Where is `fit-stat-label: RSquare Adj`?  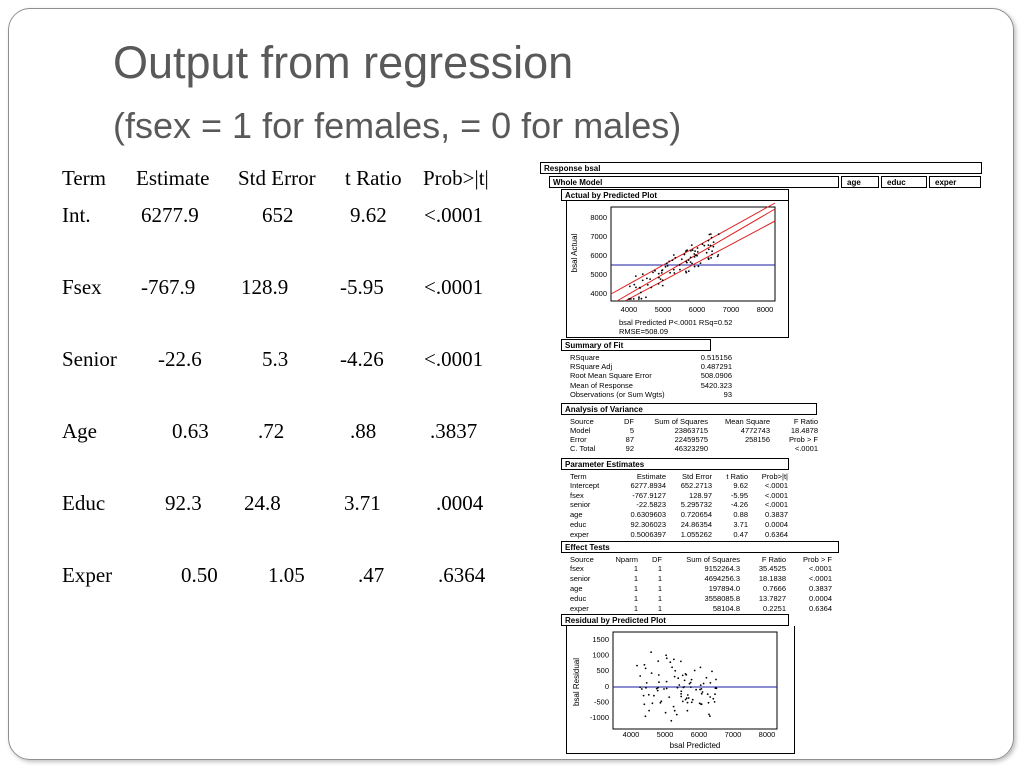 fit-stat-label: RSquare Adj is located at coordinates (591, 367).